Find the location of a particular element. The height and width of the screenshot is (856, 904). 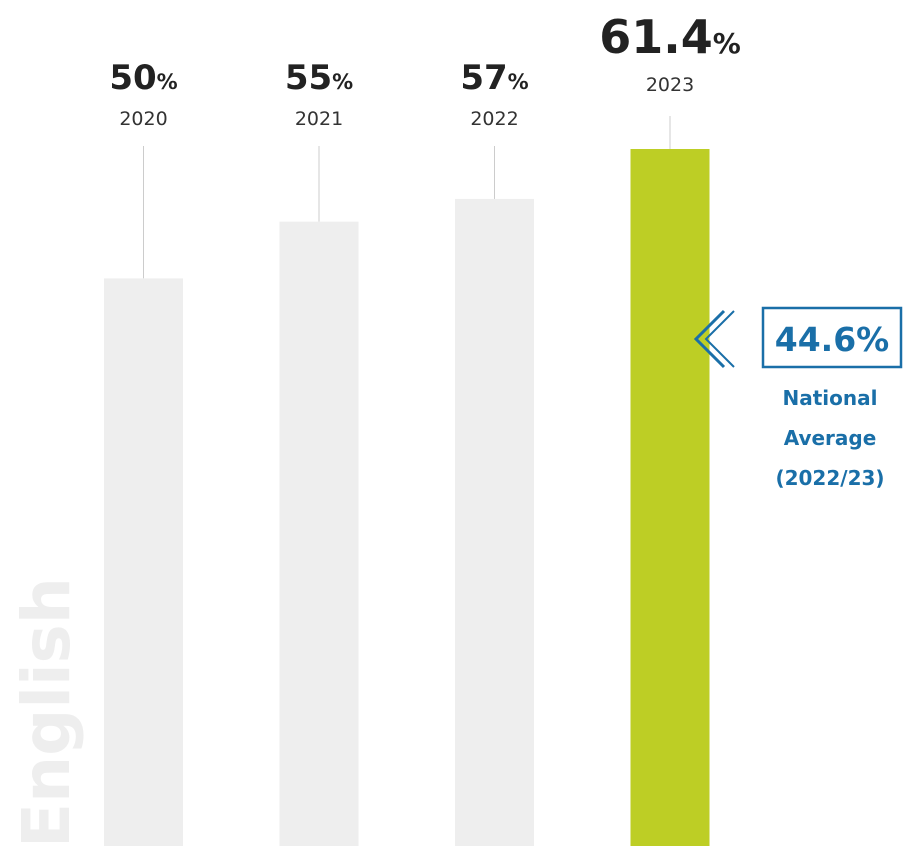

bar-group-2021: 55% 2021 is located at coordinates (319, 452).